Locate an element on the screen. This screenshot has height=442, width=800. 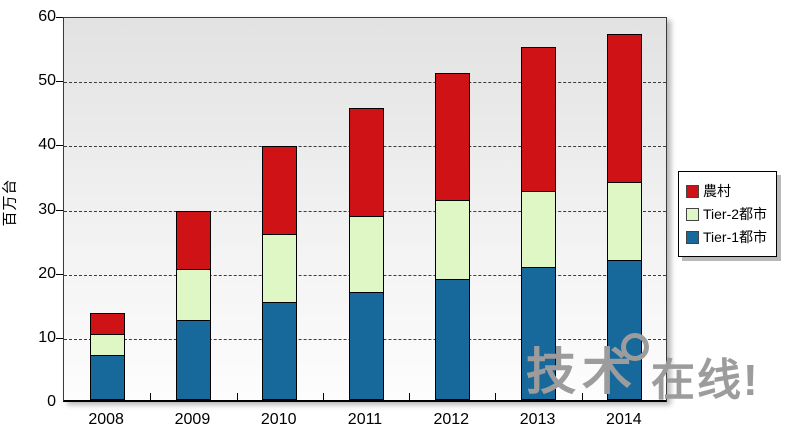
bar-segment-2011-series1 is located at coordinates (366, 254).